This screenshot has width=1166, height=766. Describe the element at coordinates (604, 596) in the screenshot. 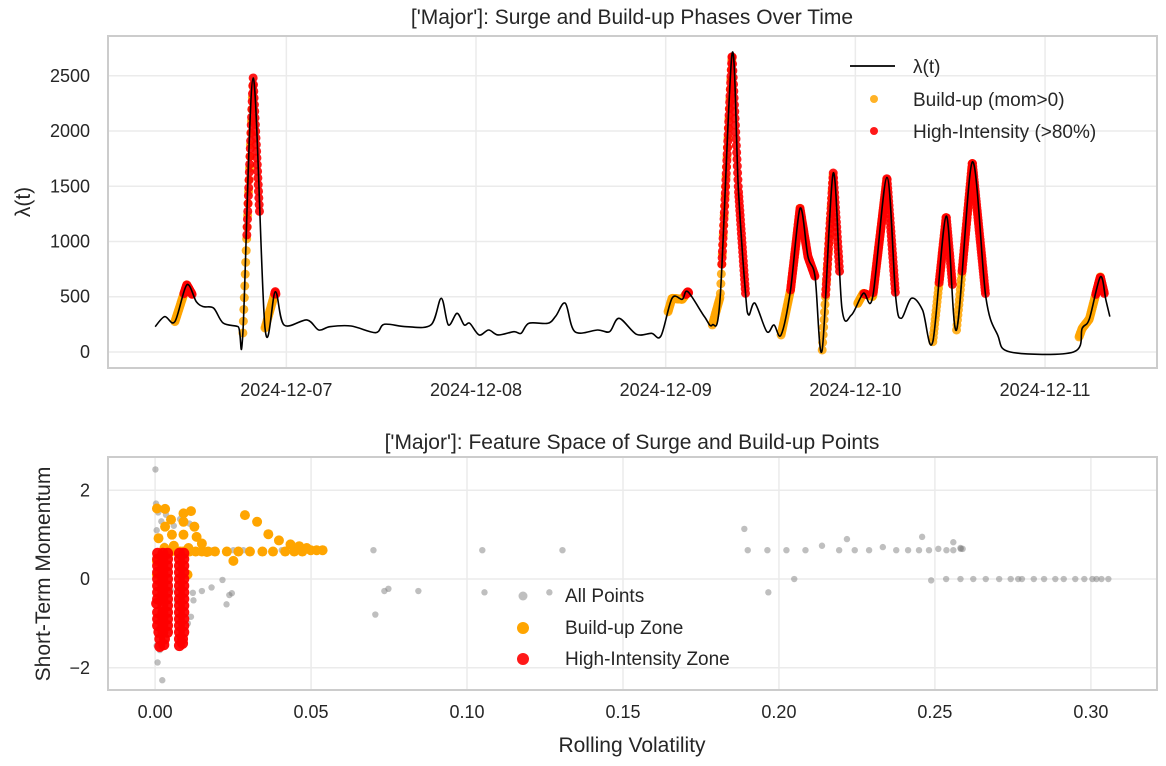

I see `legend-label-all-points: All Points` at that location.